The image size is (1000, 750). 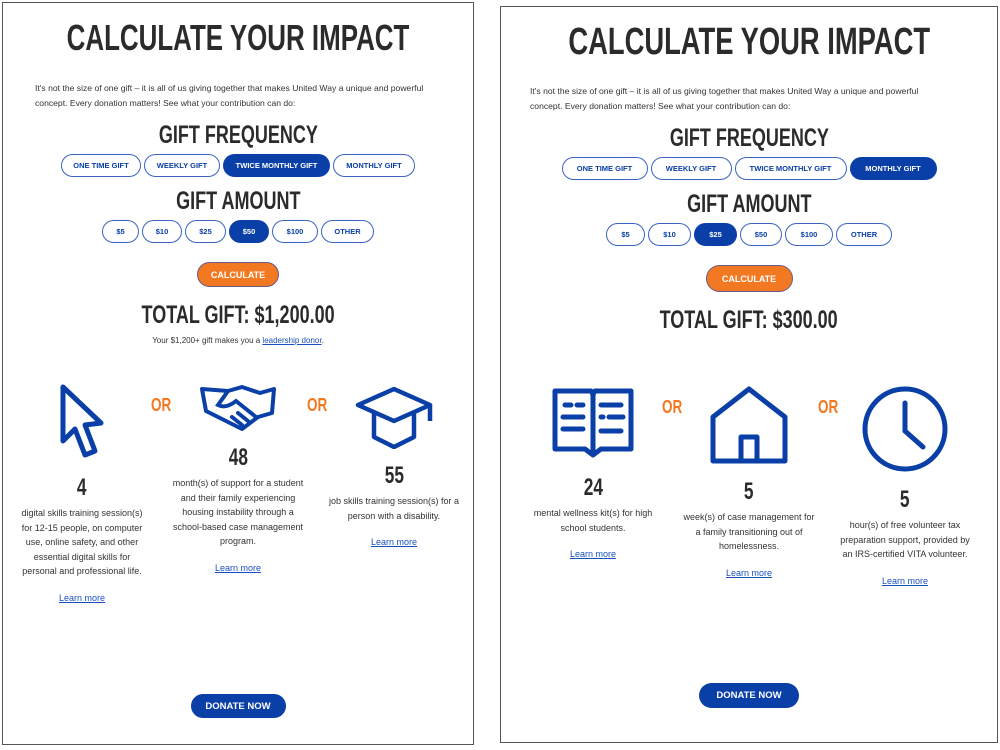 What do you see at coordinates (238, 315) in the screenshot?
I see `total-gift: TOTAL GIFT: $1,200.00` at bounding box center [238, 315].